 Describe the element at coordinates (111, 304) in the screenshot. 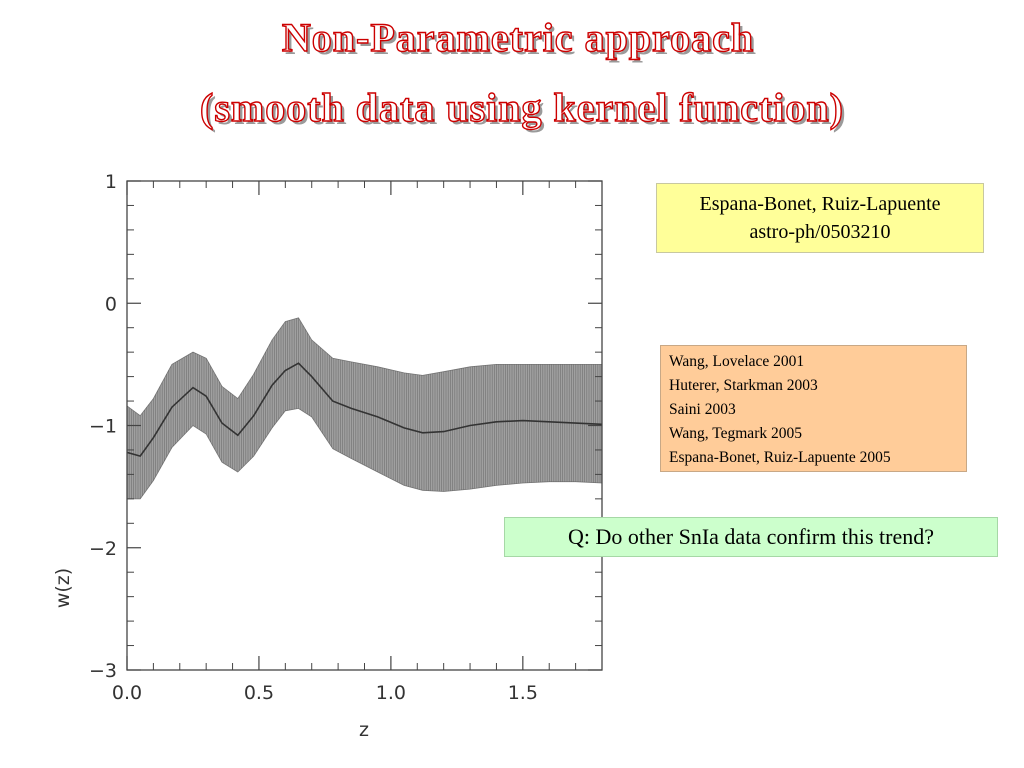

I see `y-tick-label: 0` at that location.